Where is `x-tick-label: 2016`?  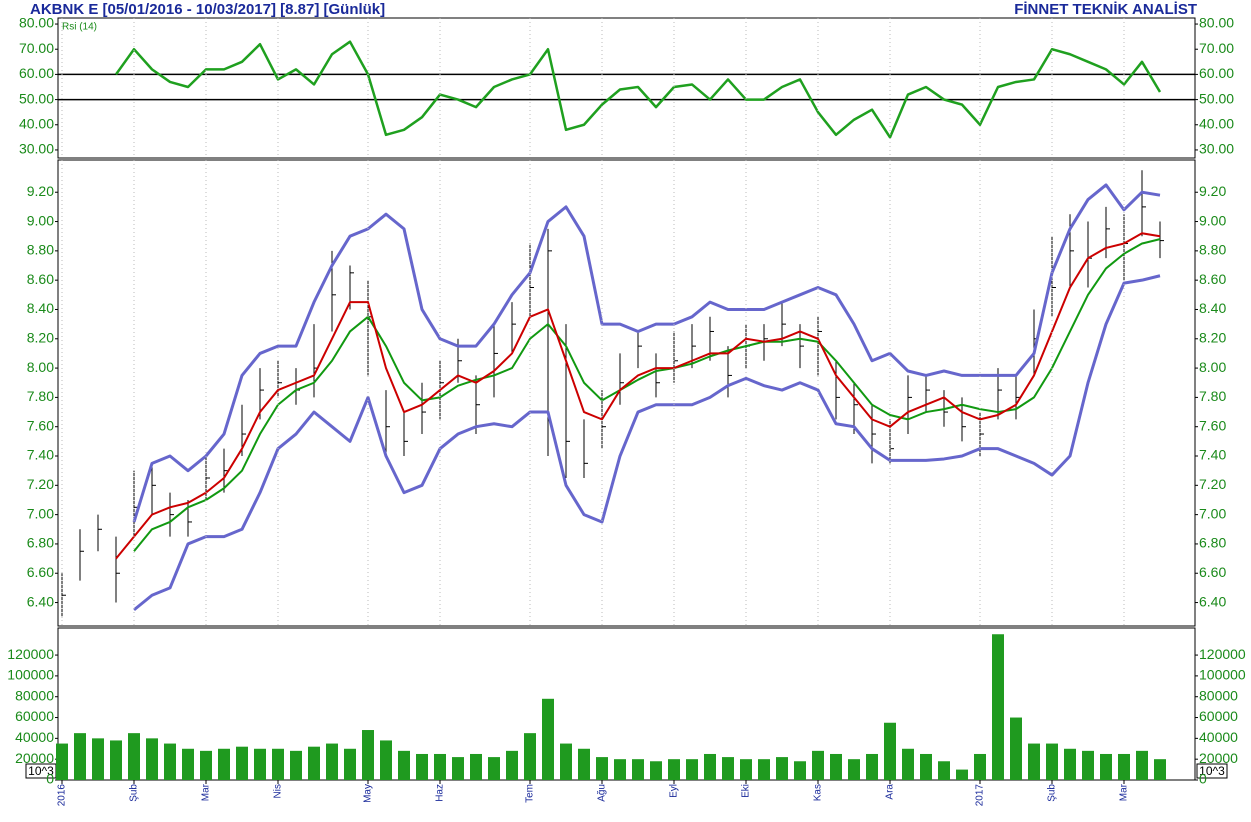
x-tick-label: 2016 is located at coordinates (62, 795).